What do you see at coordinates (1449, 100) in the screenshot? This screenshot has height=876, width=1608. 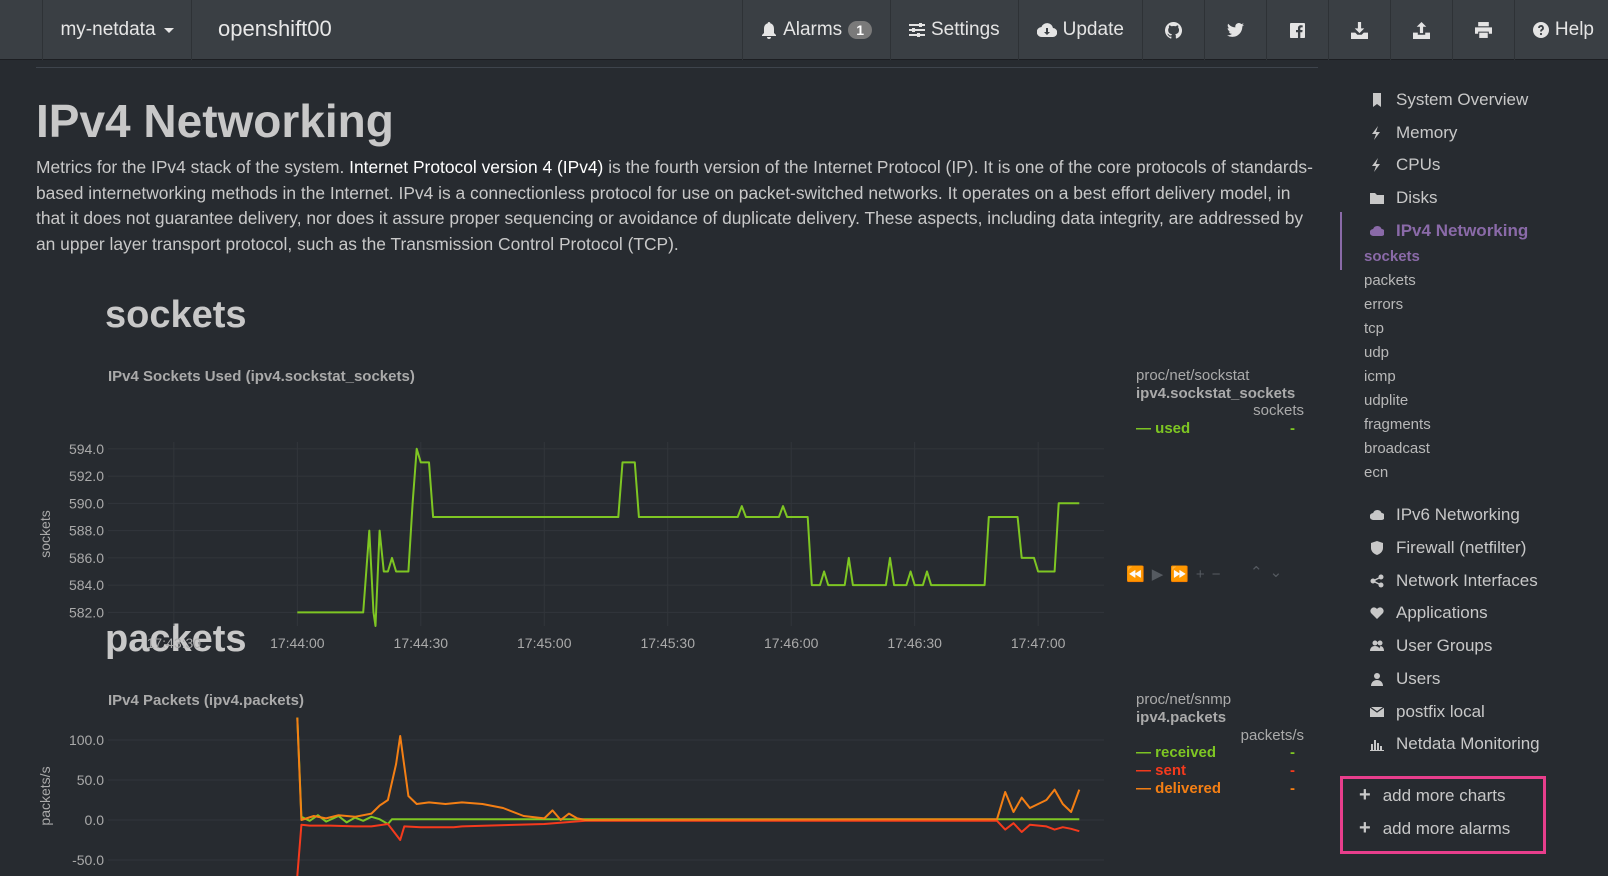 I see `sidebar-item-system-overview: System Overview` at bounding box center [1449, 100].